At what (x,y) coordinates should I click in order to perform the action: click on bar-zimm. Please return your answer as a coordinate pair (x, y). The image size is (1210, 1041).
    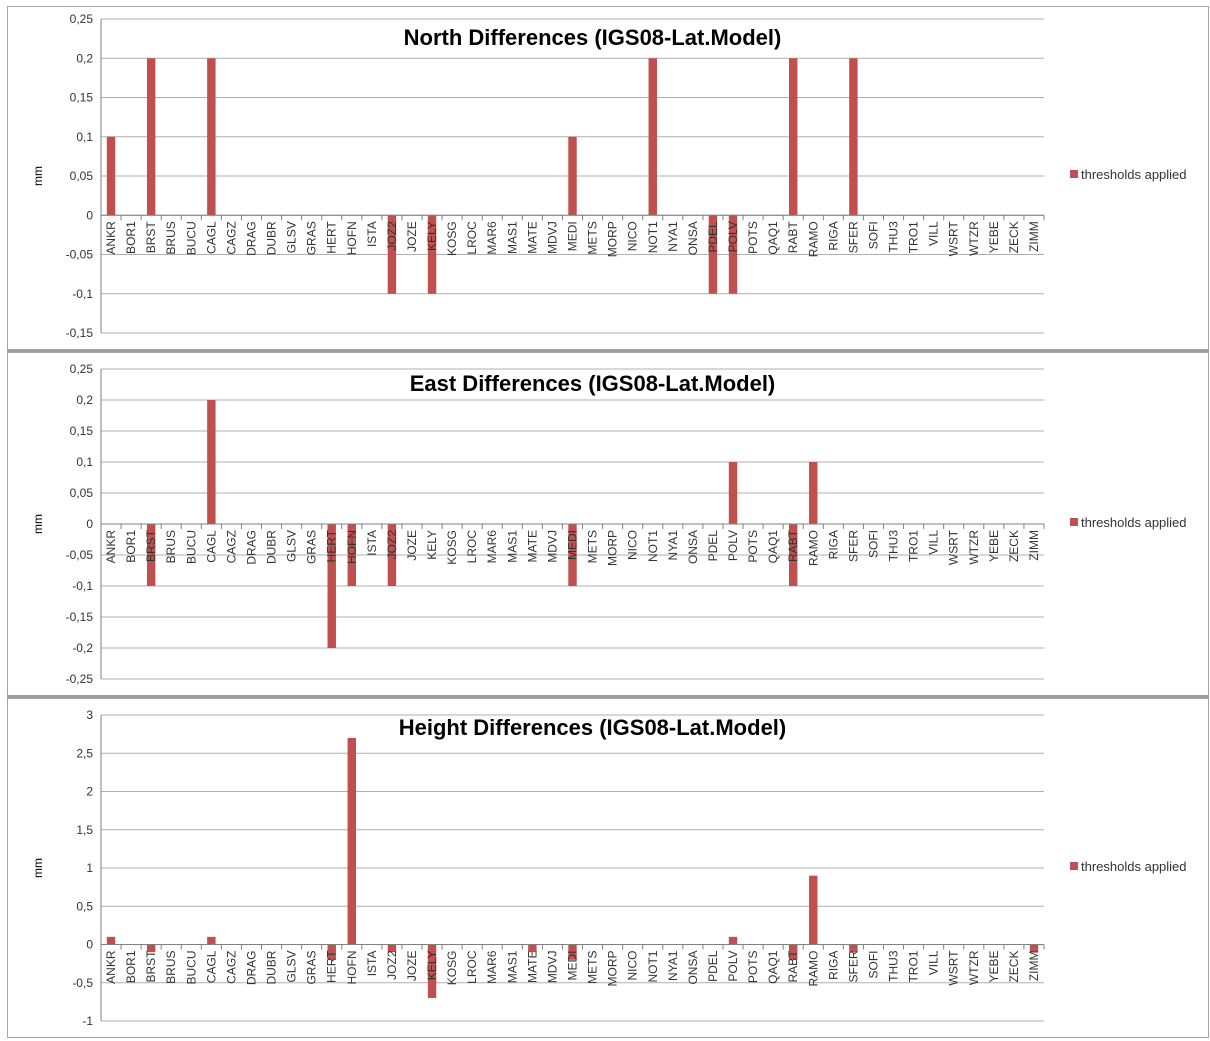
    Looking at the image, I should click on (1034, 948).